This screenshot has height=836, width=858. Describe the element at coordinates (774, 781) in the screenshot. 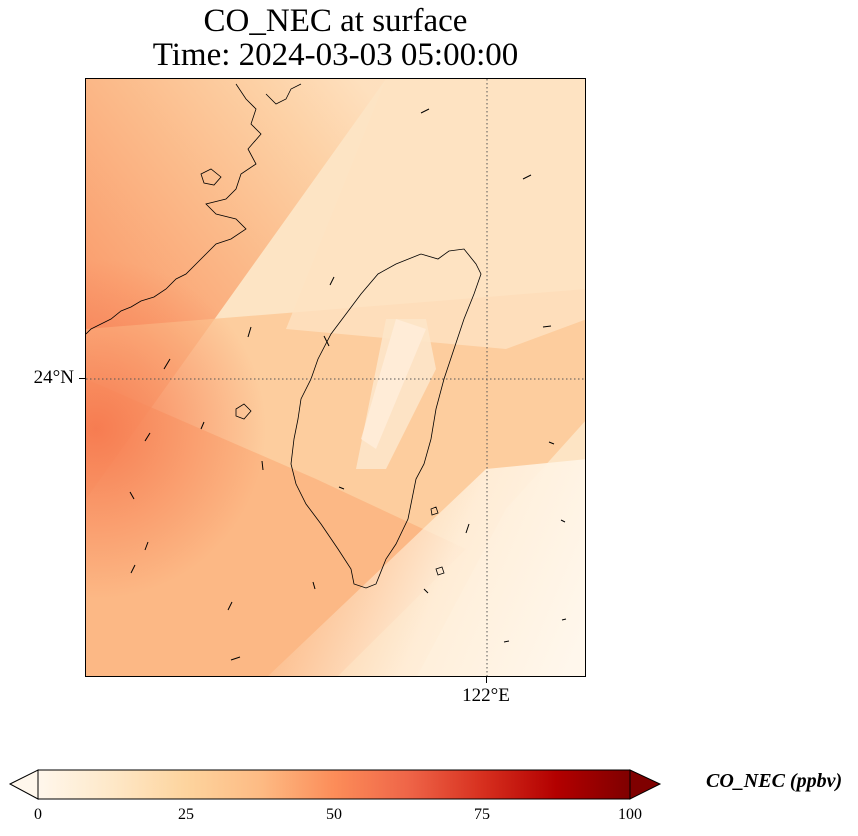

I see `colorbar-label: CO_NEC (ppbv)` at that location.